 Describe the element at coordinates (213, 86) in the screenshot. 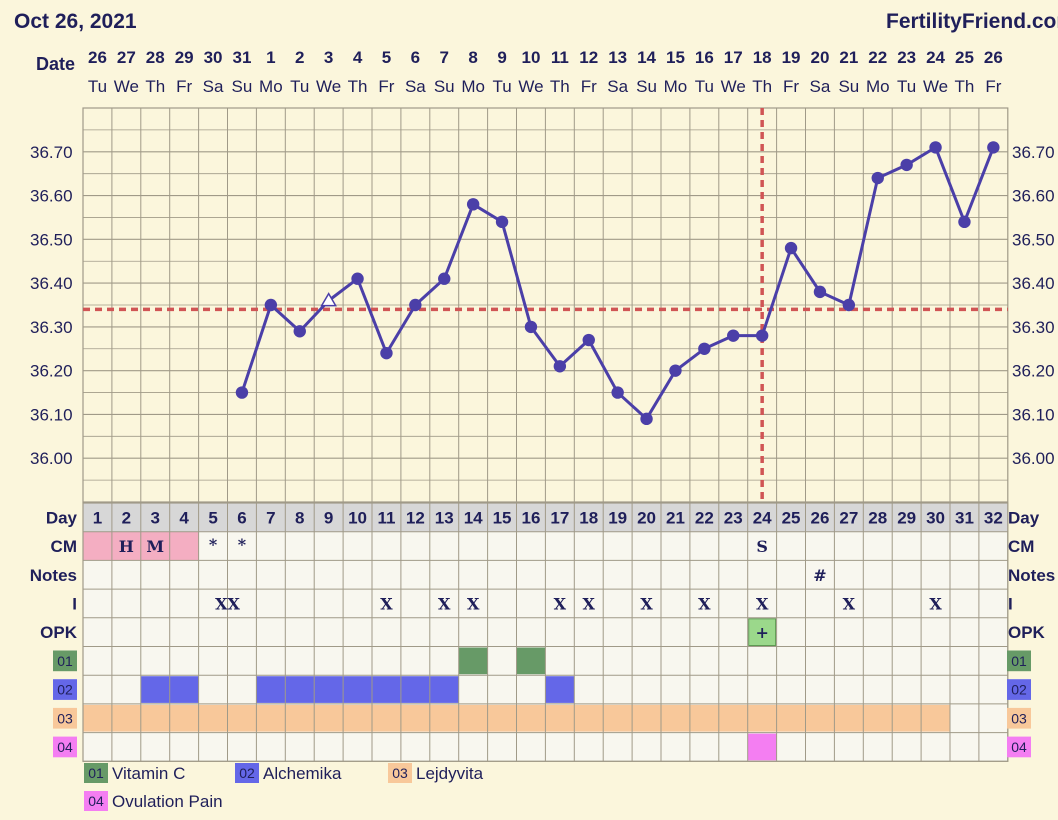

I see `weekday-label: Sa` at that location.